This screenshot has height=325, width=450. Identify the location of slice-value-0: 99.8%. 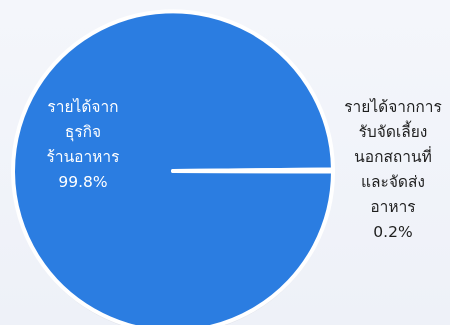
(82, 182).